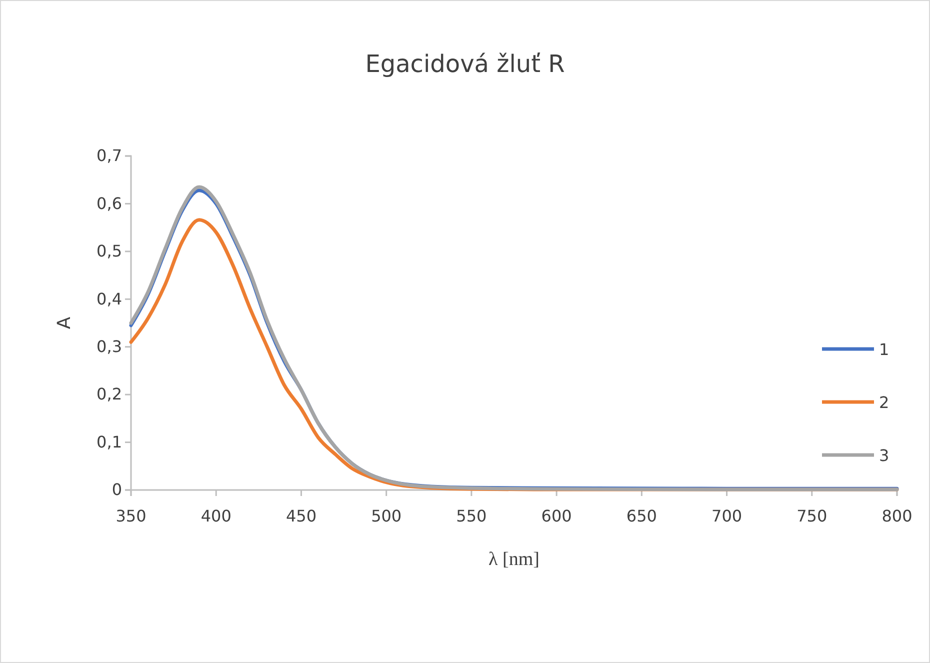  What do you see at coordinates (727, 516) in the screenshot?
I see `x-tick-label: 700` at bounding box center [727, 516].